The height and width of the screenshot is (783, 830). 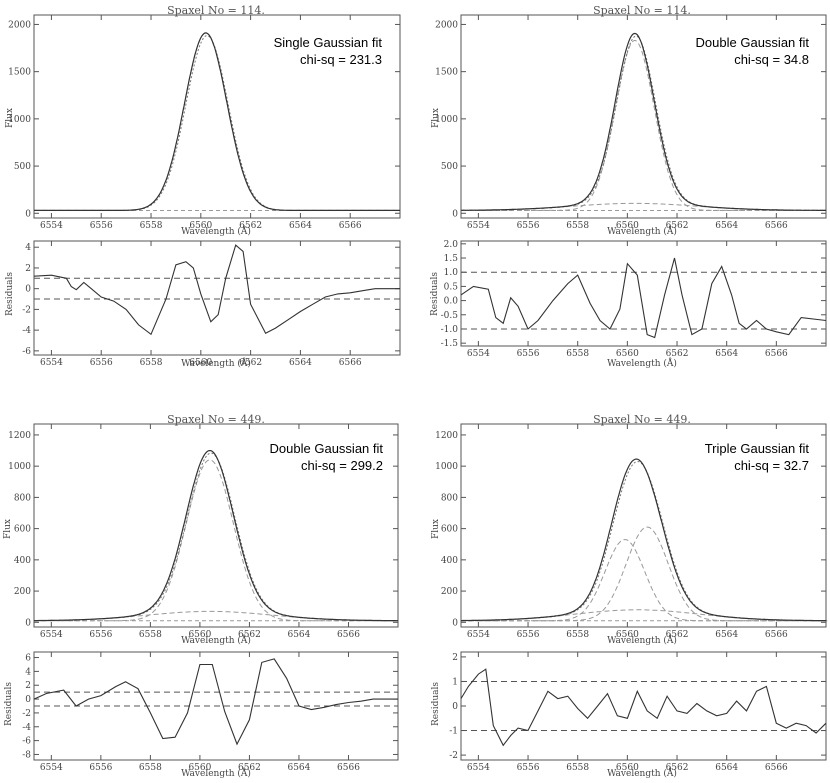 I want to click on residuals-y-tick-label: 0, so click(x=28, y=290).